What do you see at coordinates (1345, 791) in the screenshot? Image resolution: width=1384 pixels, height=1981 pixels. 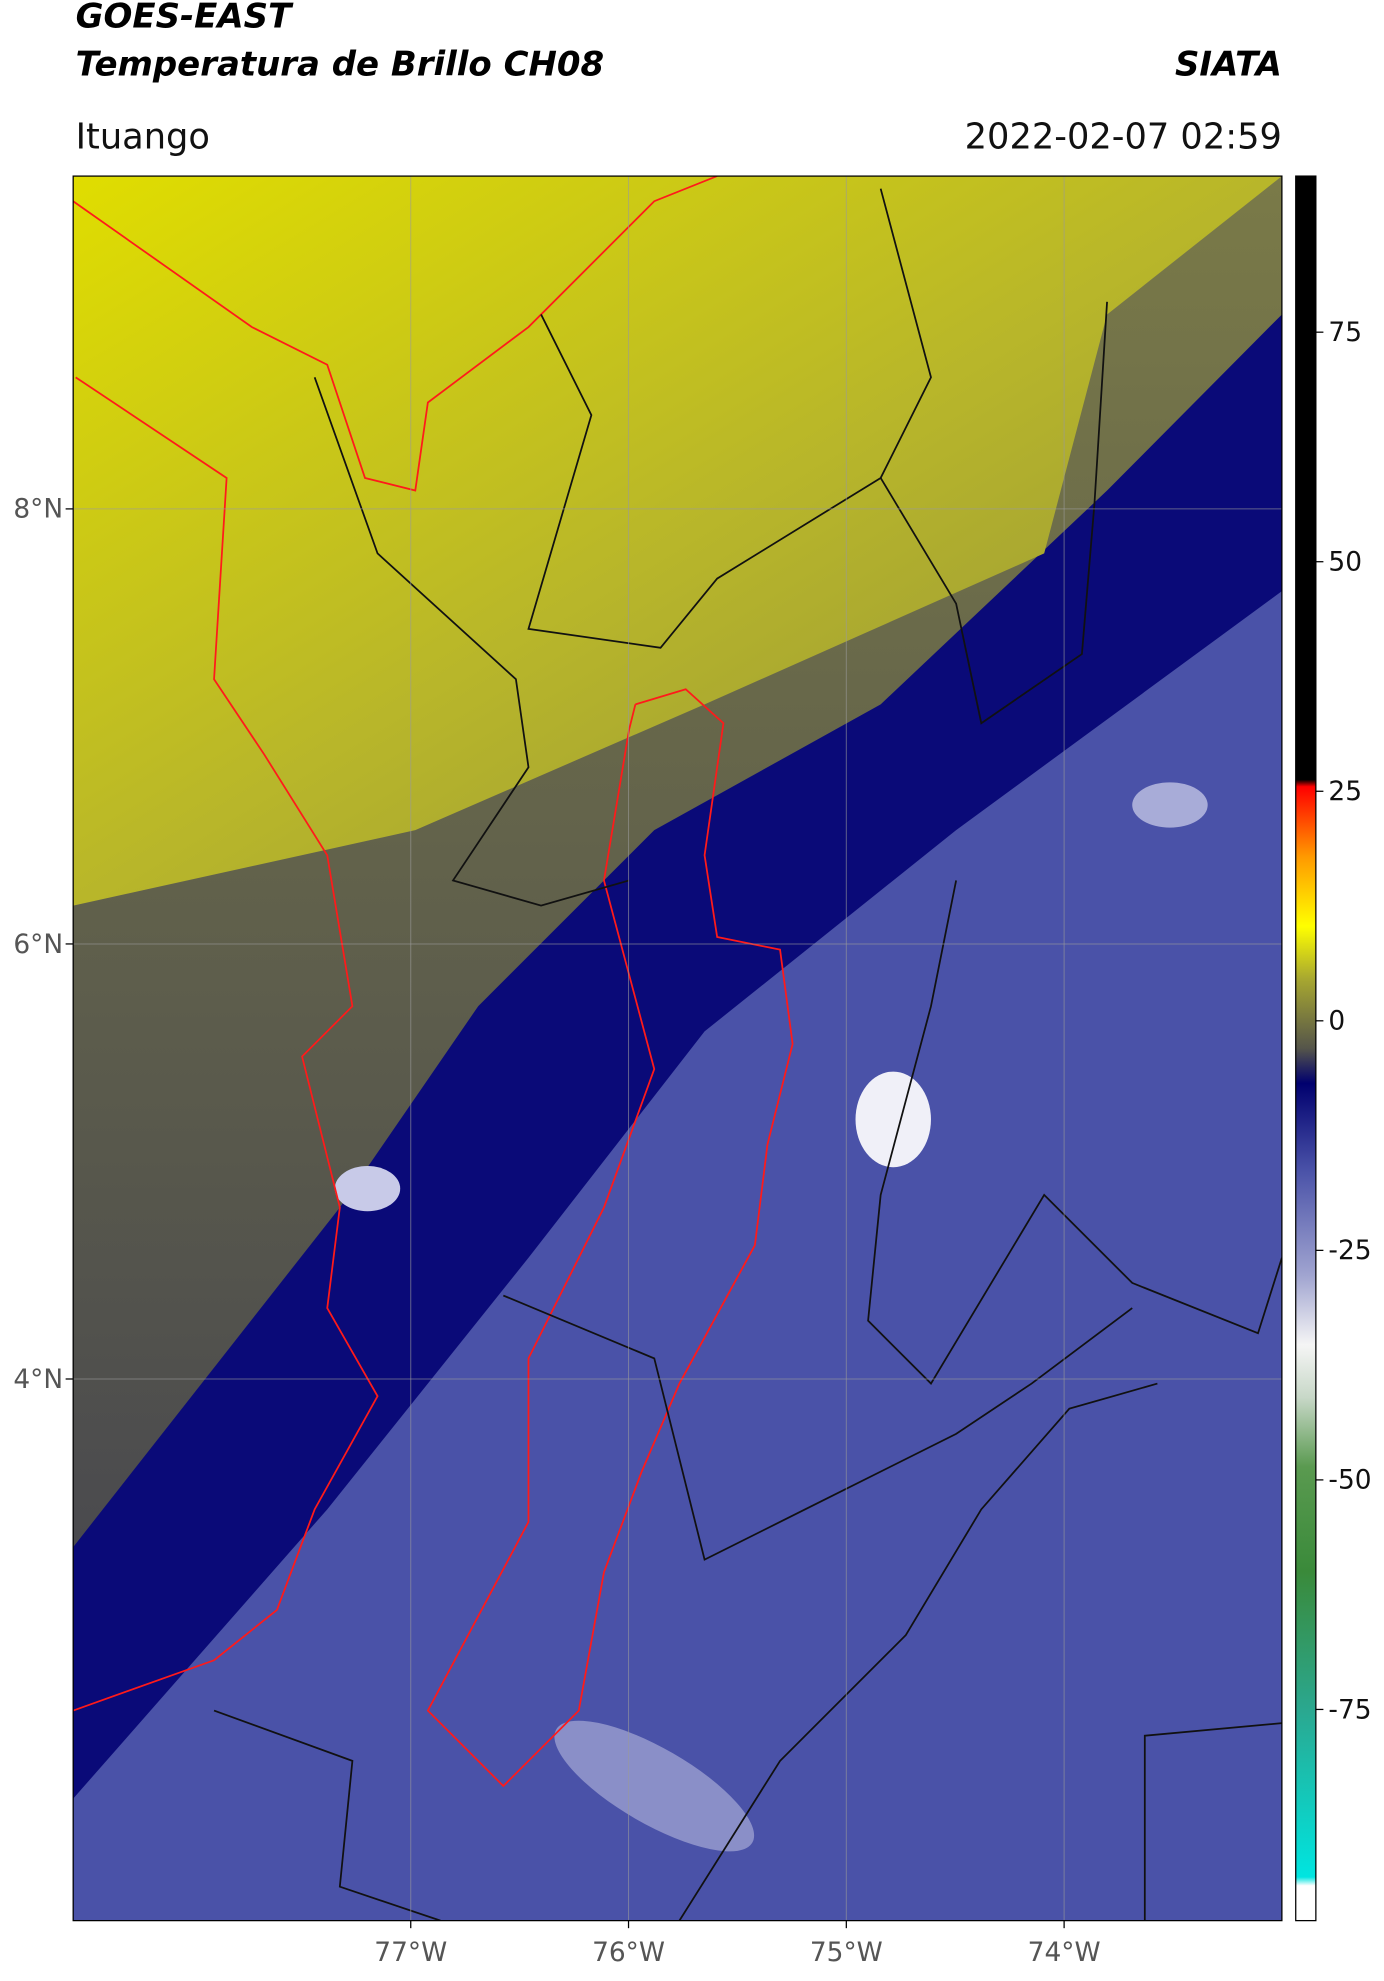 I see `colorbar-tick-label: 25` at bounding box center [1345, 791].